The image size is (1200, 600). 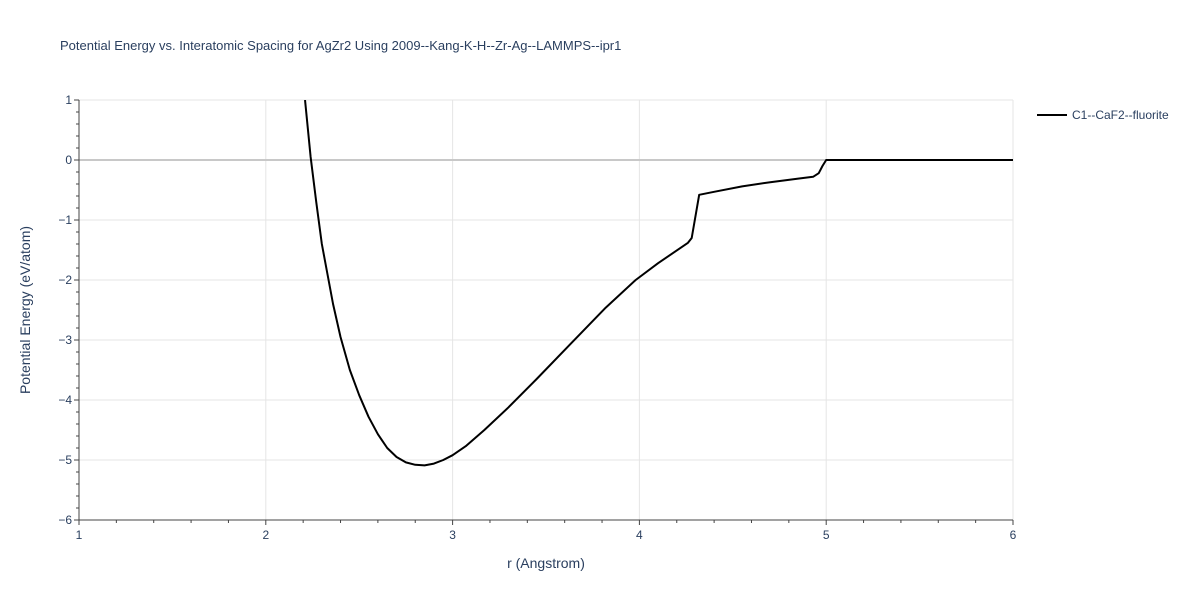 I want to click on y-tick-label: 1, so click(x=68, y=100).